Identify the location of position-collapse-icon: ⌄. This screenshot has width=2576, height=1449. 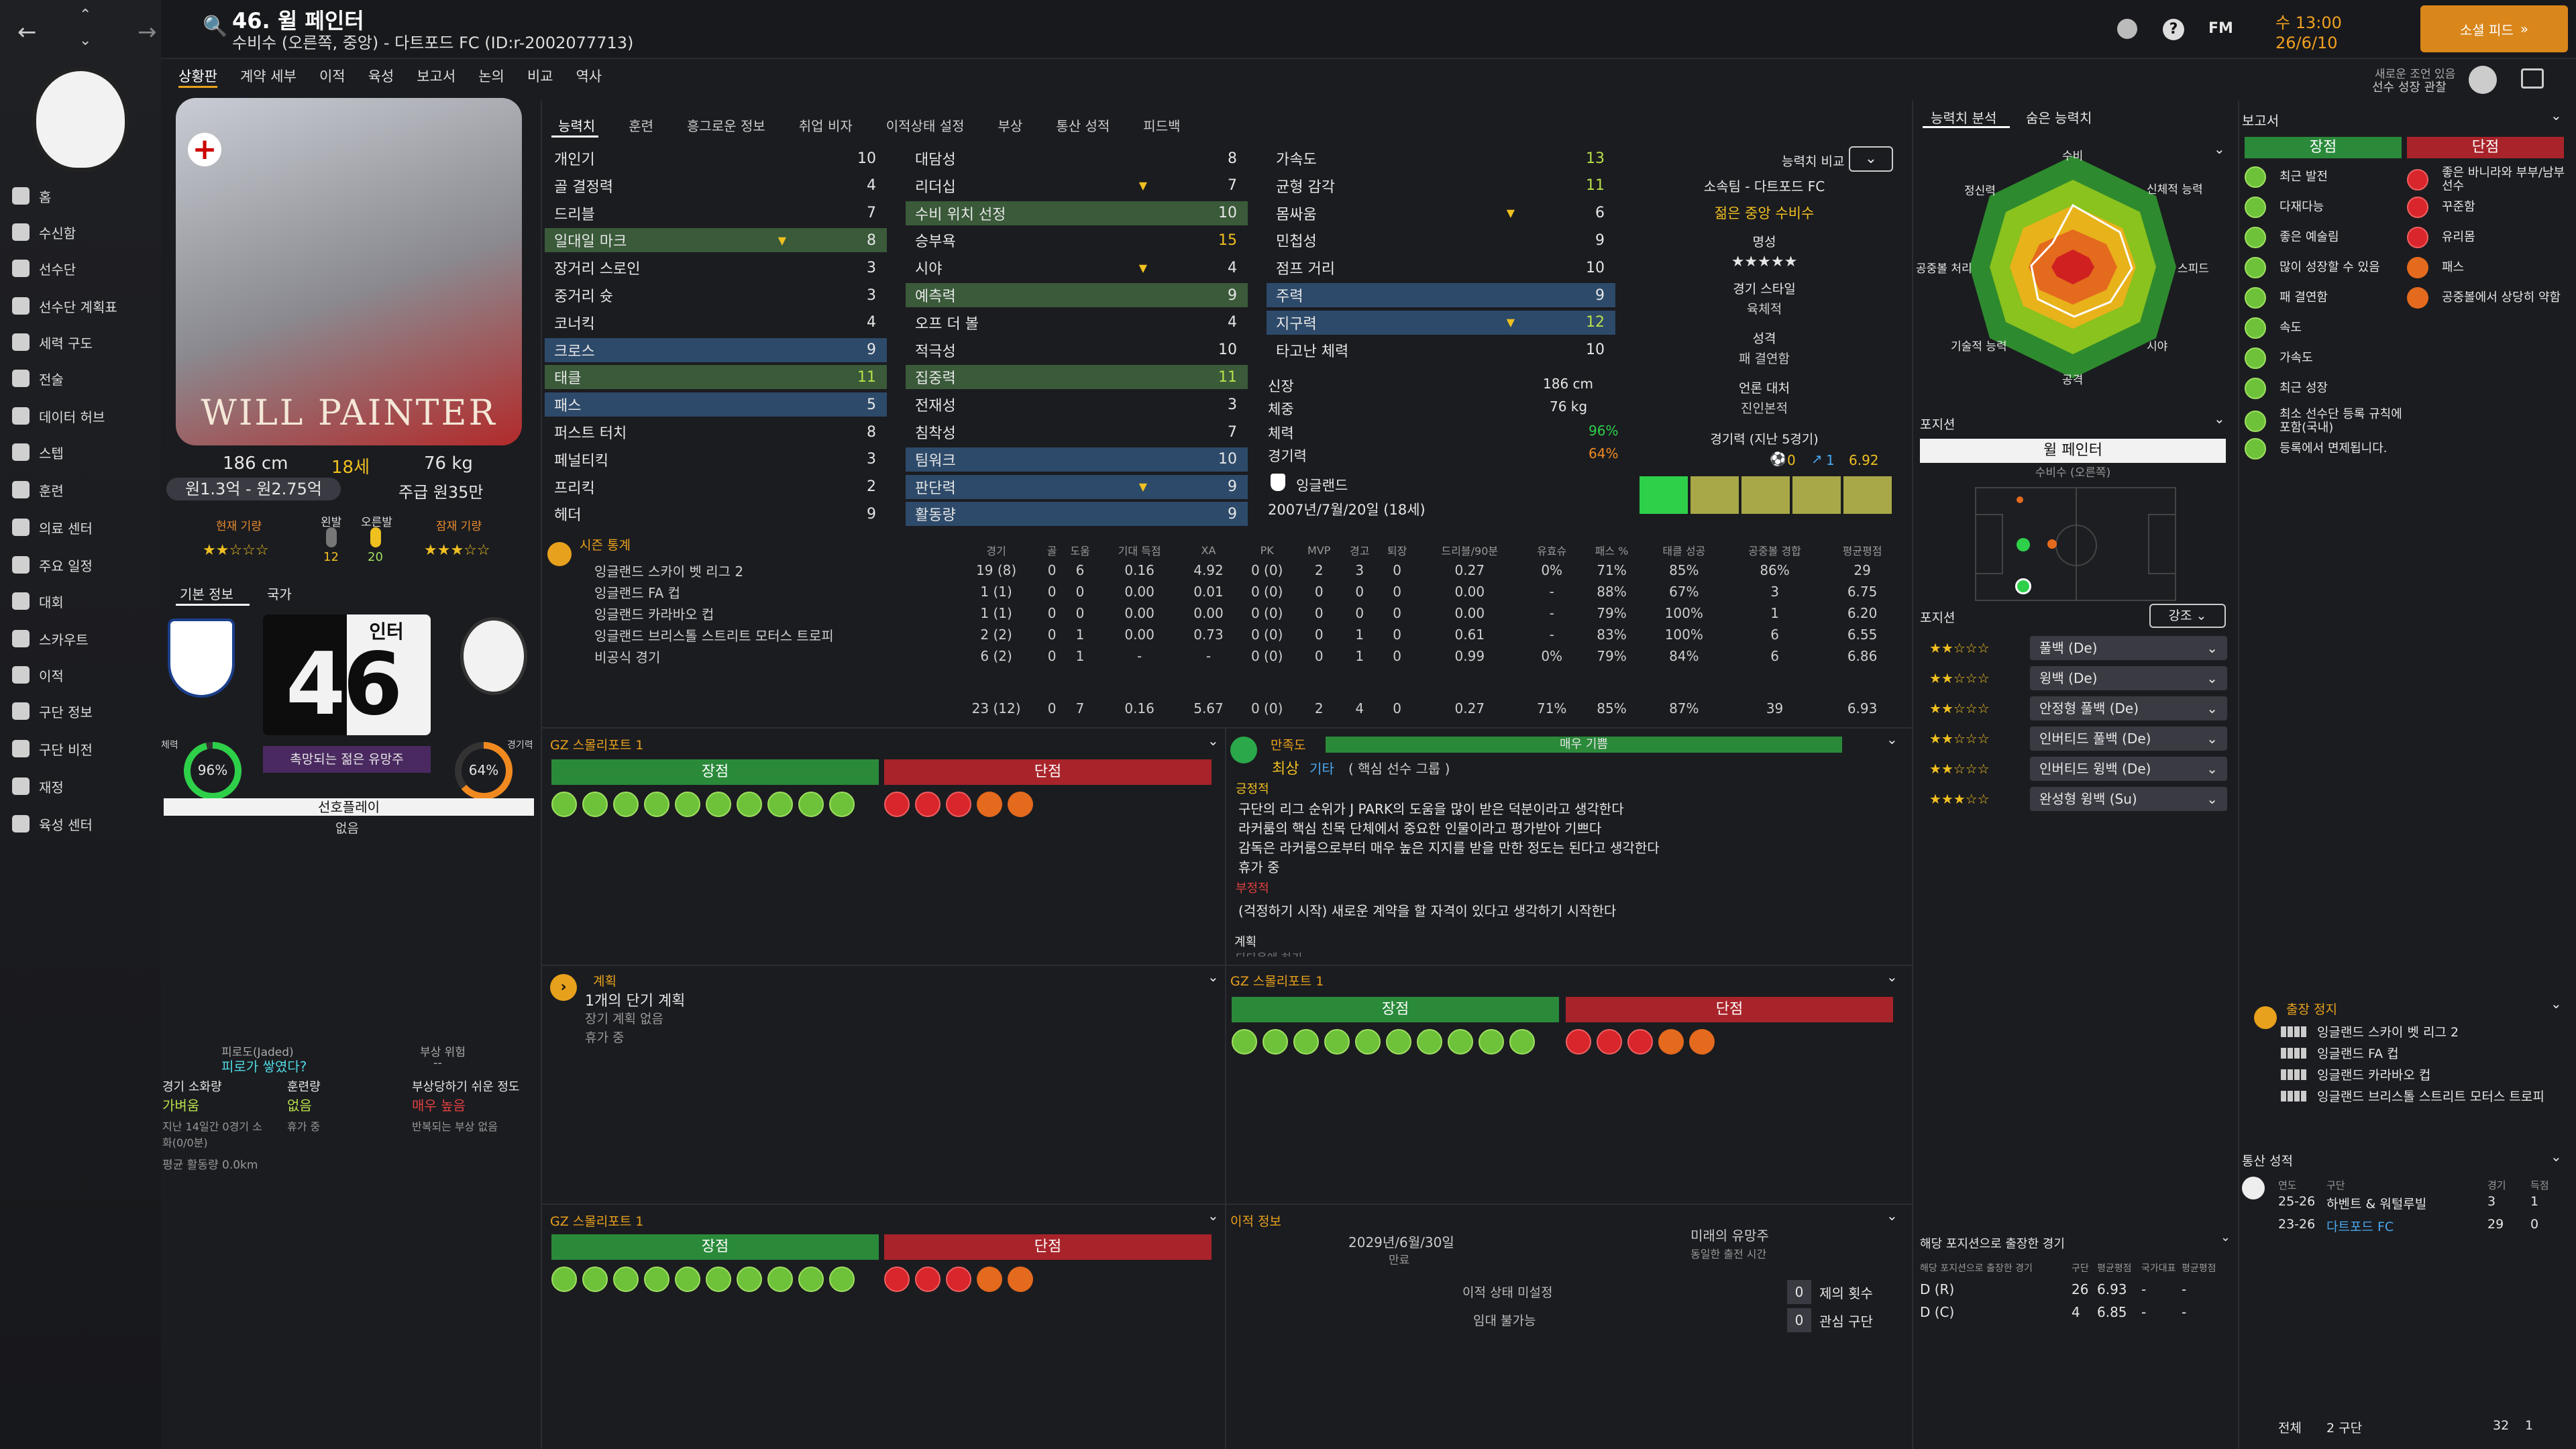
(2219, 419).